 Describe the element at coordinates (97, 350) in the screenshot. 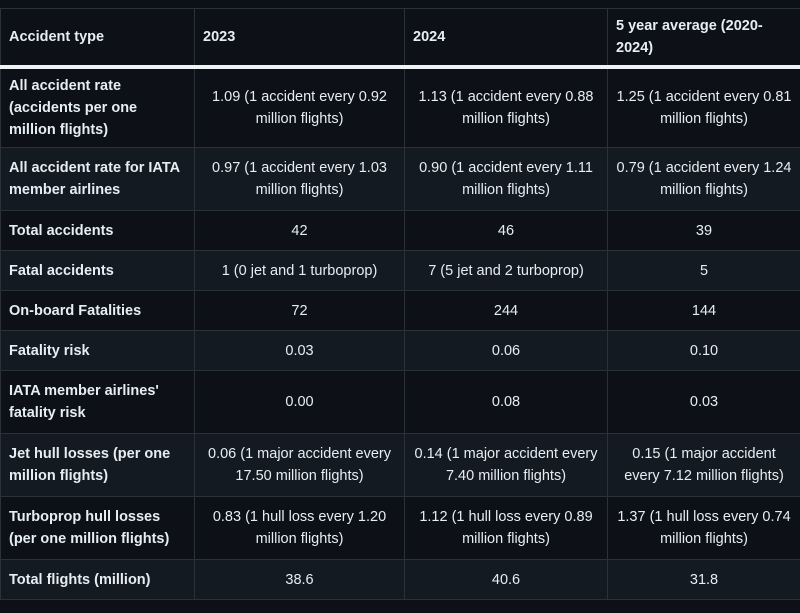

I see `row-label: Fatality risk` at that location.